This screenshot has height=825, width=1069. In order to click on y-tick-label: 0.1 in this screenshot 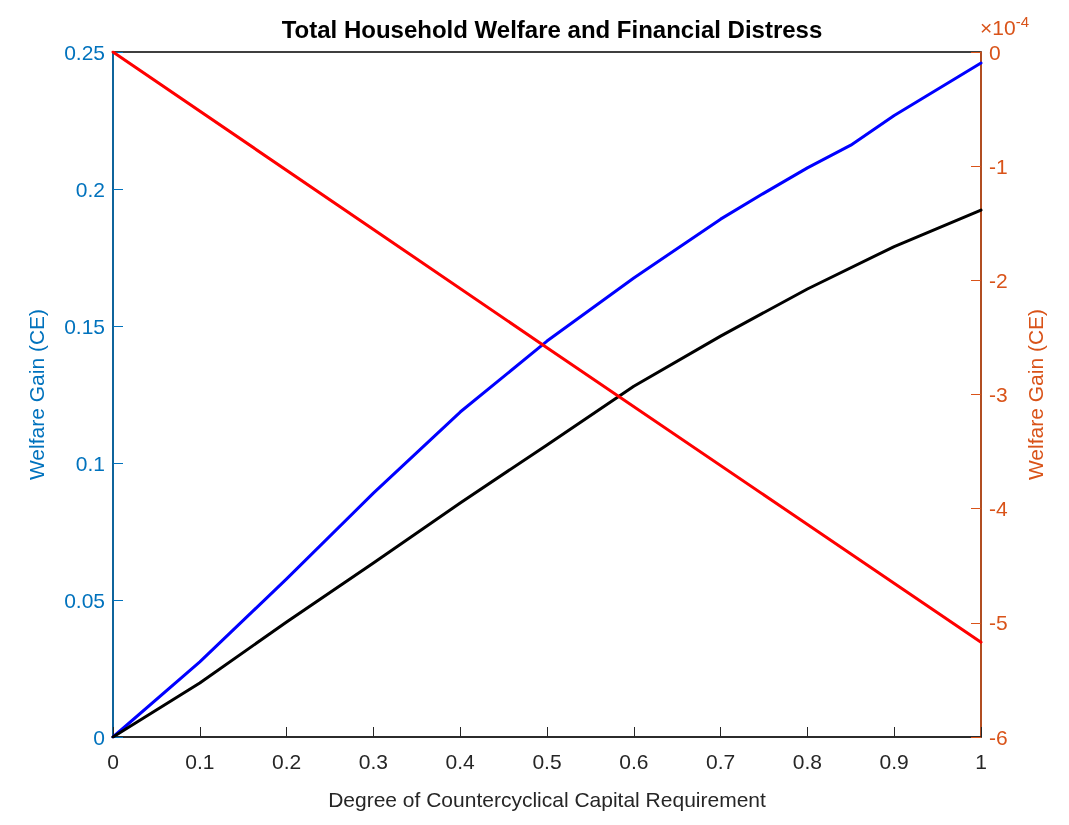, I will do `click(90, 463)`.